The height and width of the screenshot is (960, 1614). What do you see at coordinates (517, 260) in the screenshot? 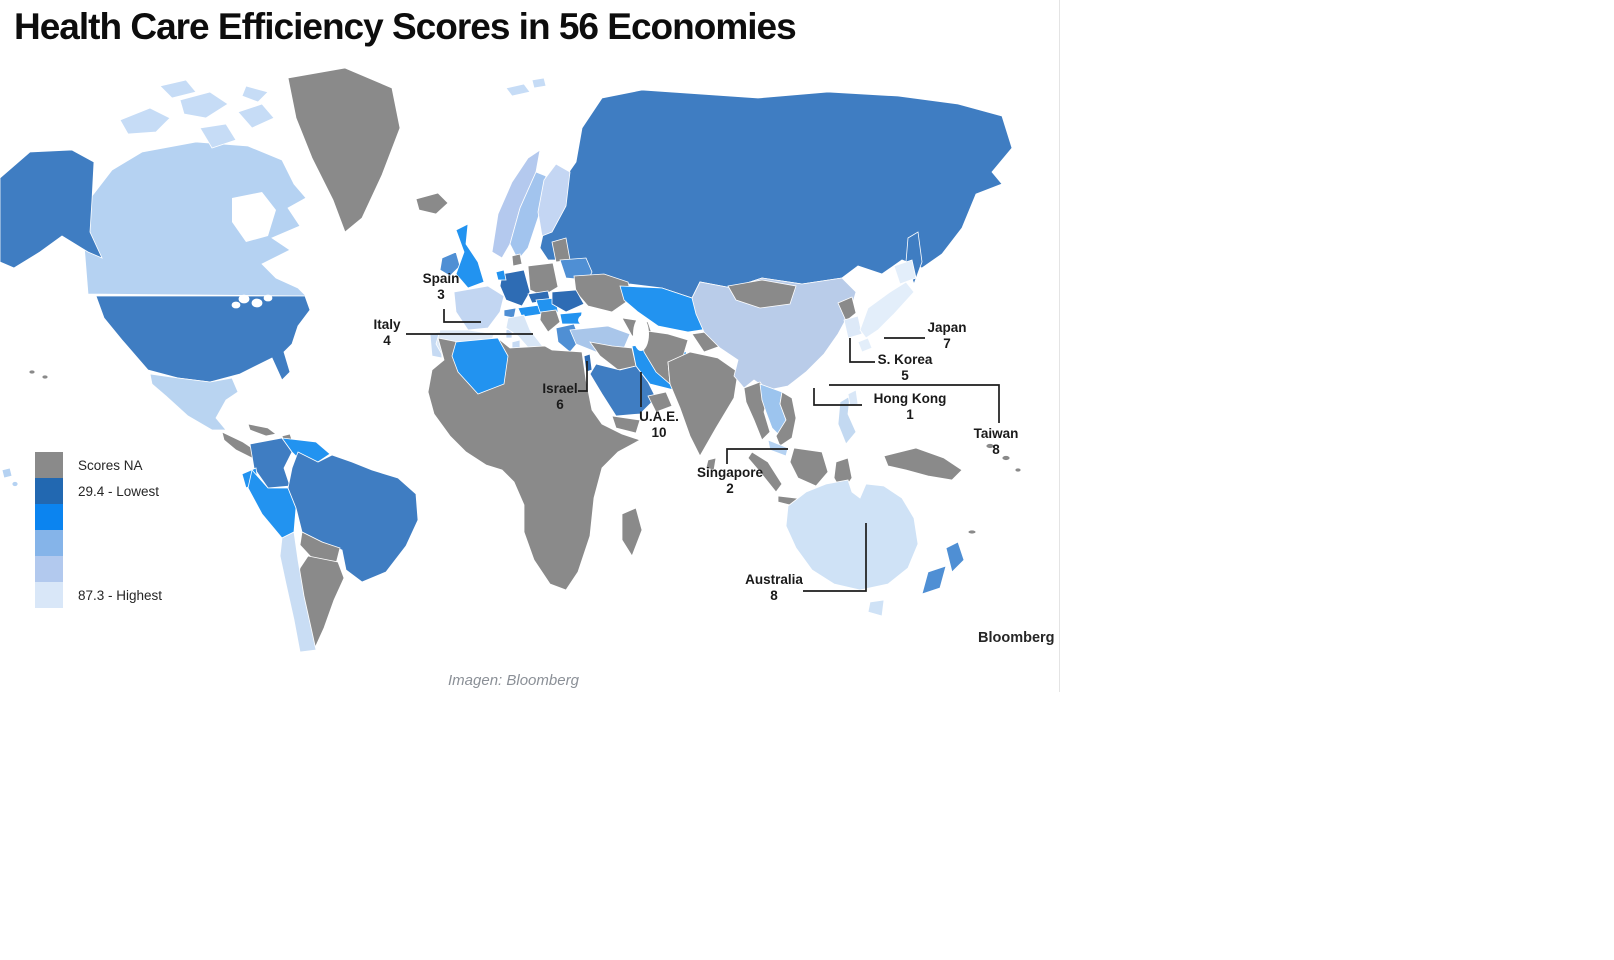
I see `country-denmark` at bounding box center [517, 260].